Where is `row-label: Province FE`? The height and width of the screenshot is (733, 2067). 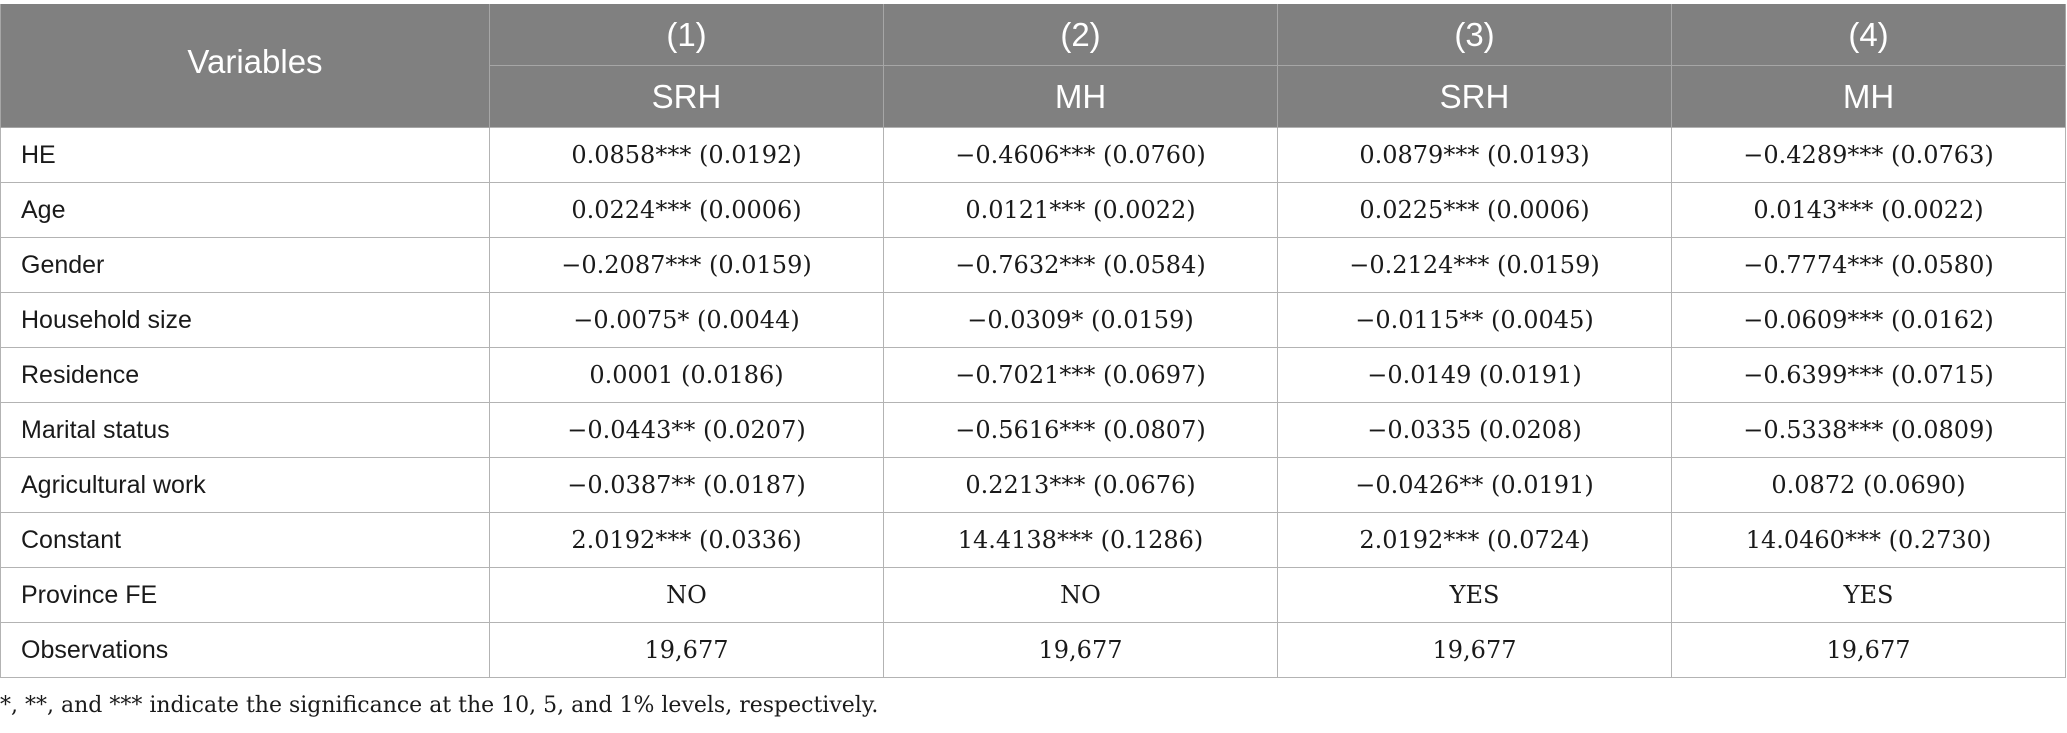 row-label: Province FE is located at coordinates (245, 595).